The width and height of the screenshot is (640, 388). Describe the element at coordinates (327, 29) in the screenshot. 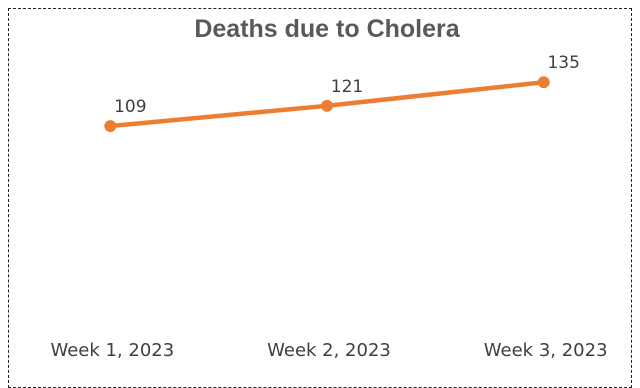

I see `chart-title: Deaths due to Cholera` at that location.